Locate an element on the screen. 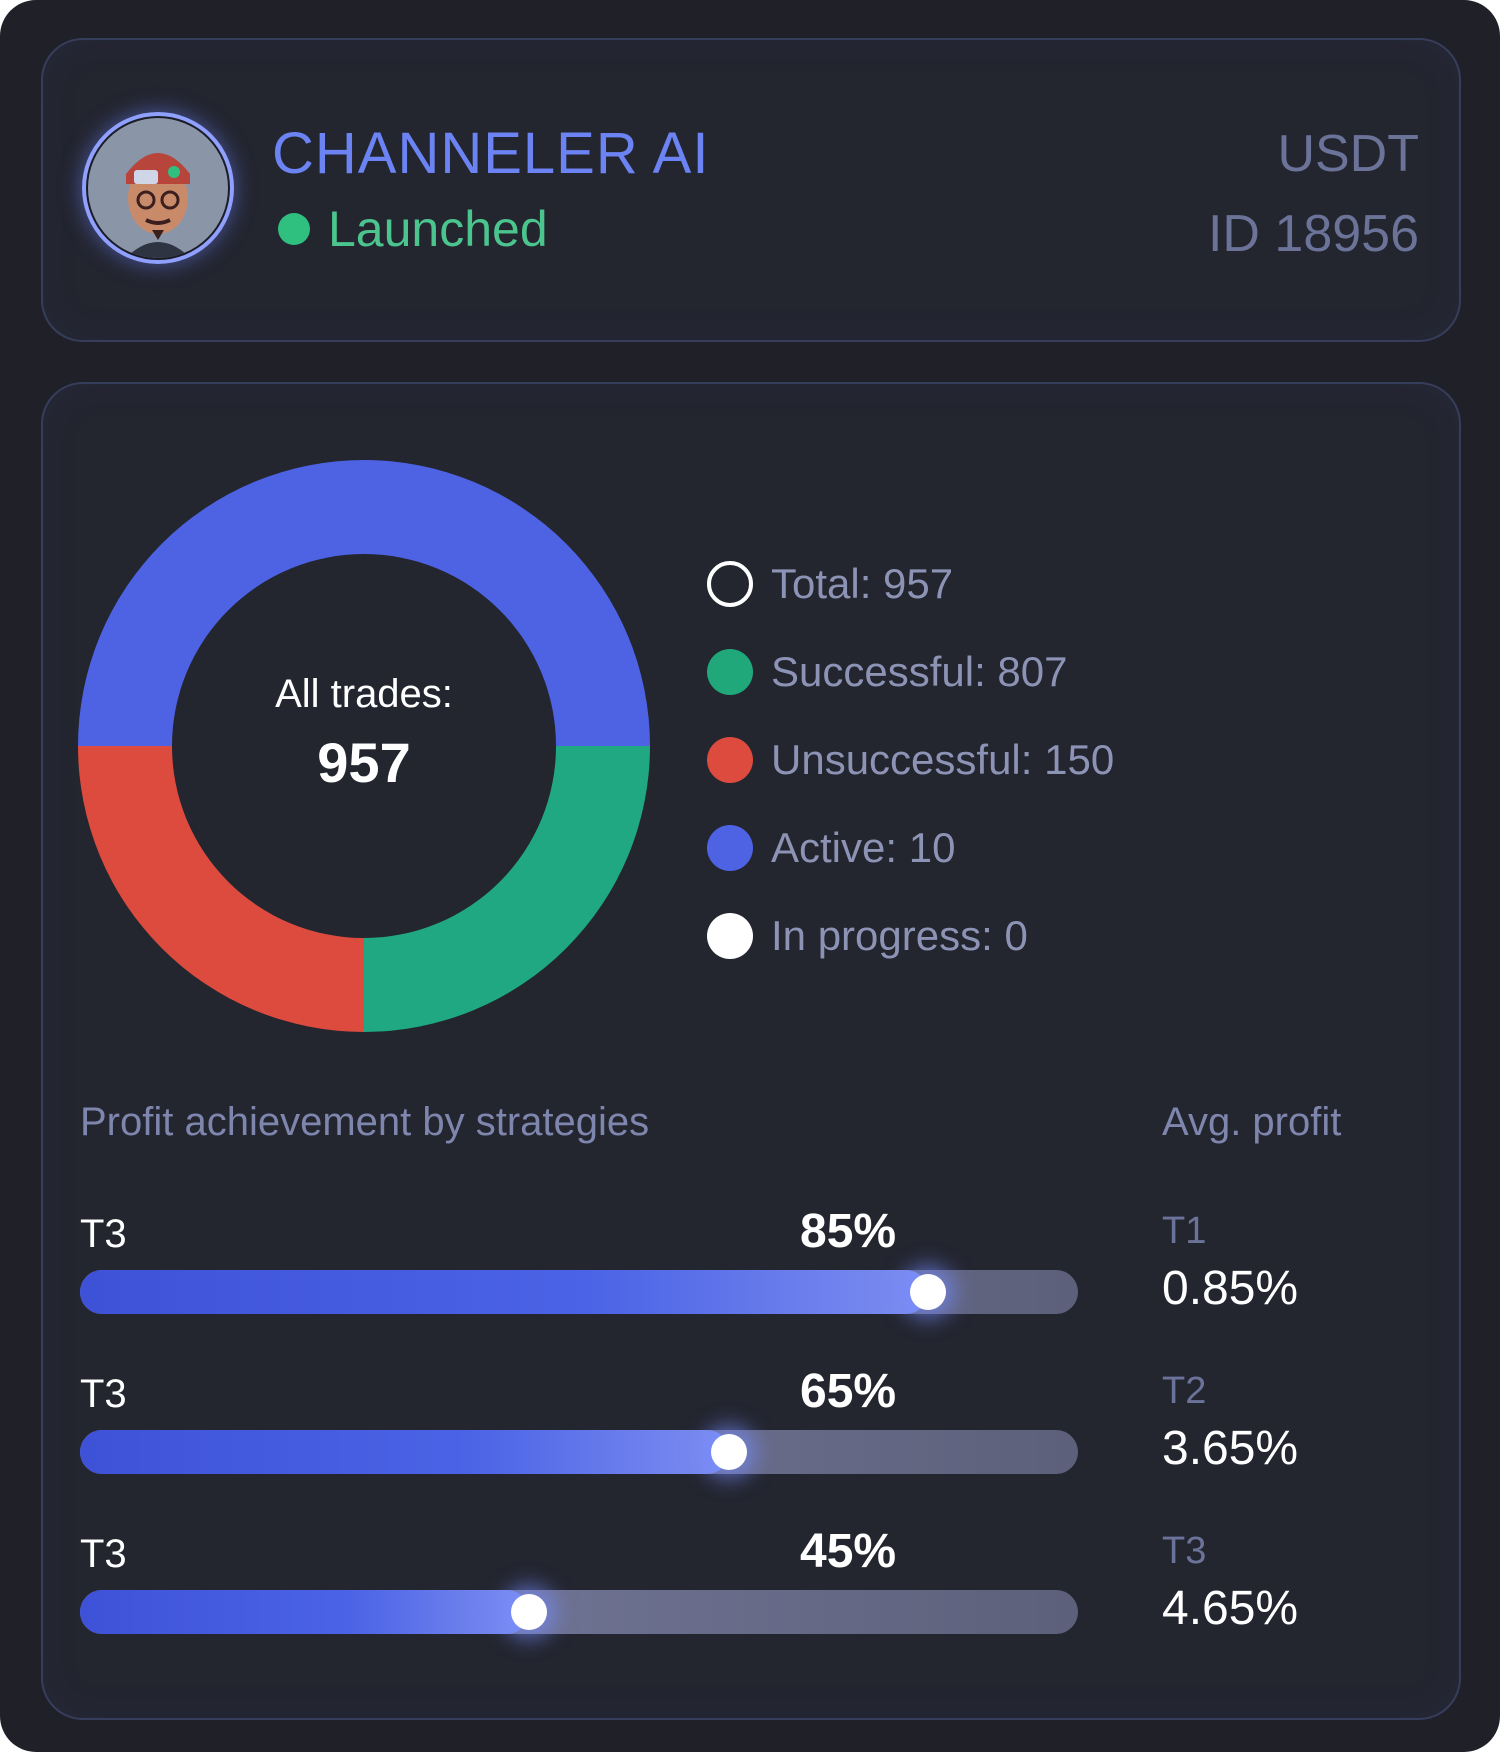 The image size is (1500, 1752). bot-avatar is located at coordinates (158, 188).